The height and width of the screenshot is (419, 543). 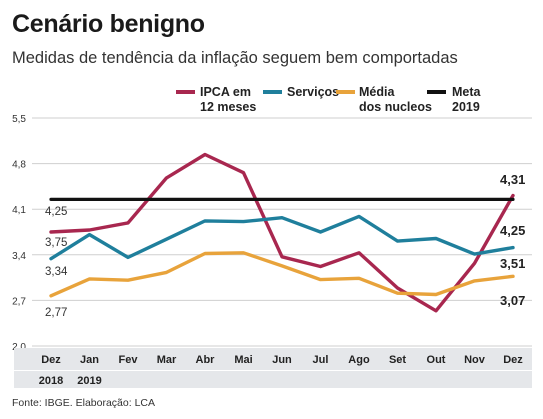 I want to click on legend-label: Serviços, so click(x=313, y=92).